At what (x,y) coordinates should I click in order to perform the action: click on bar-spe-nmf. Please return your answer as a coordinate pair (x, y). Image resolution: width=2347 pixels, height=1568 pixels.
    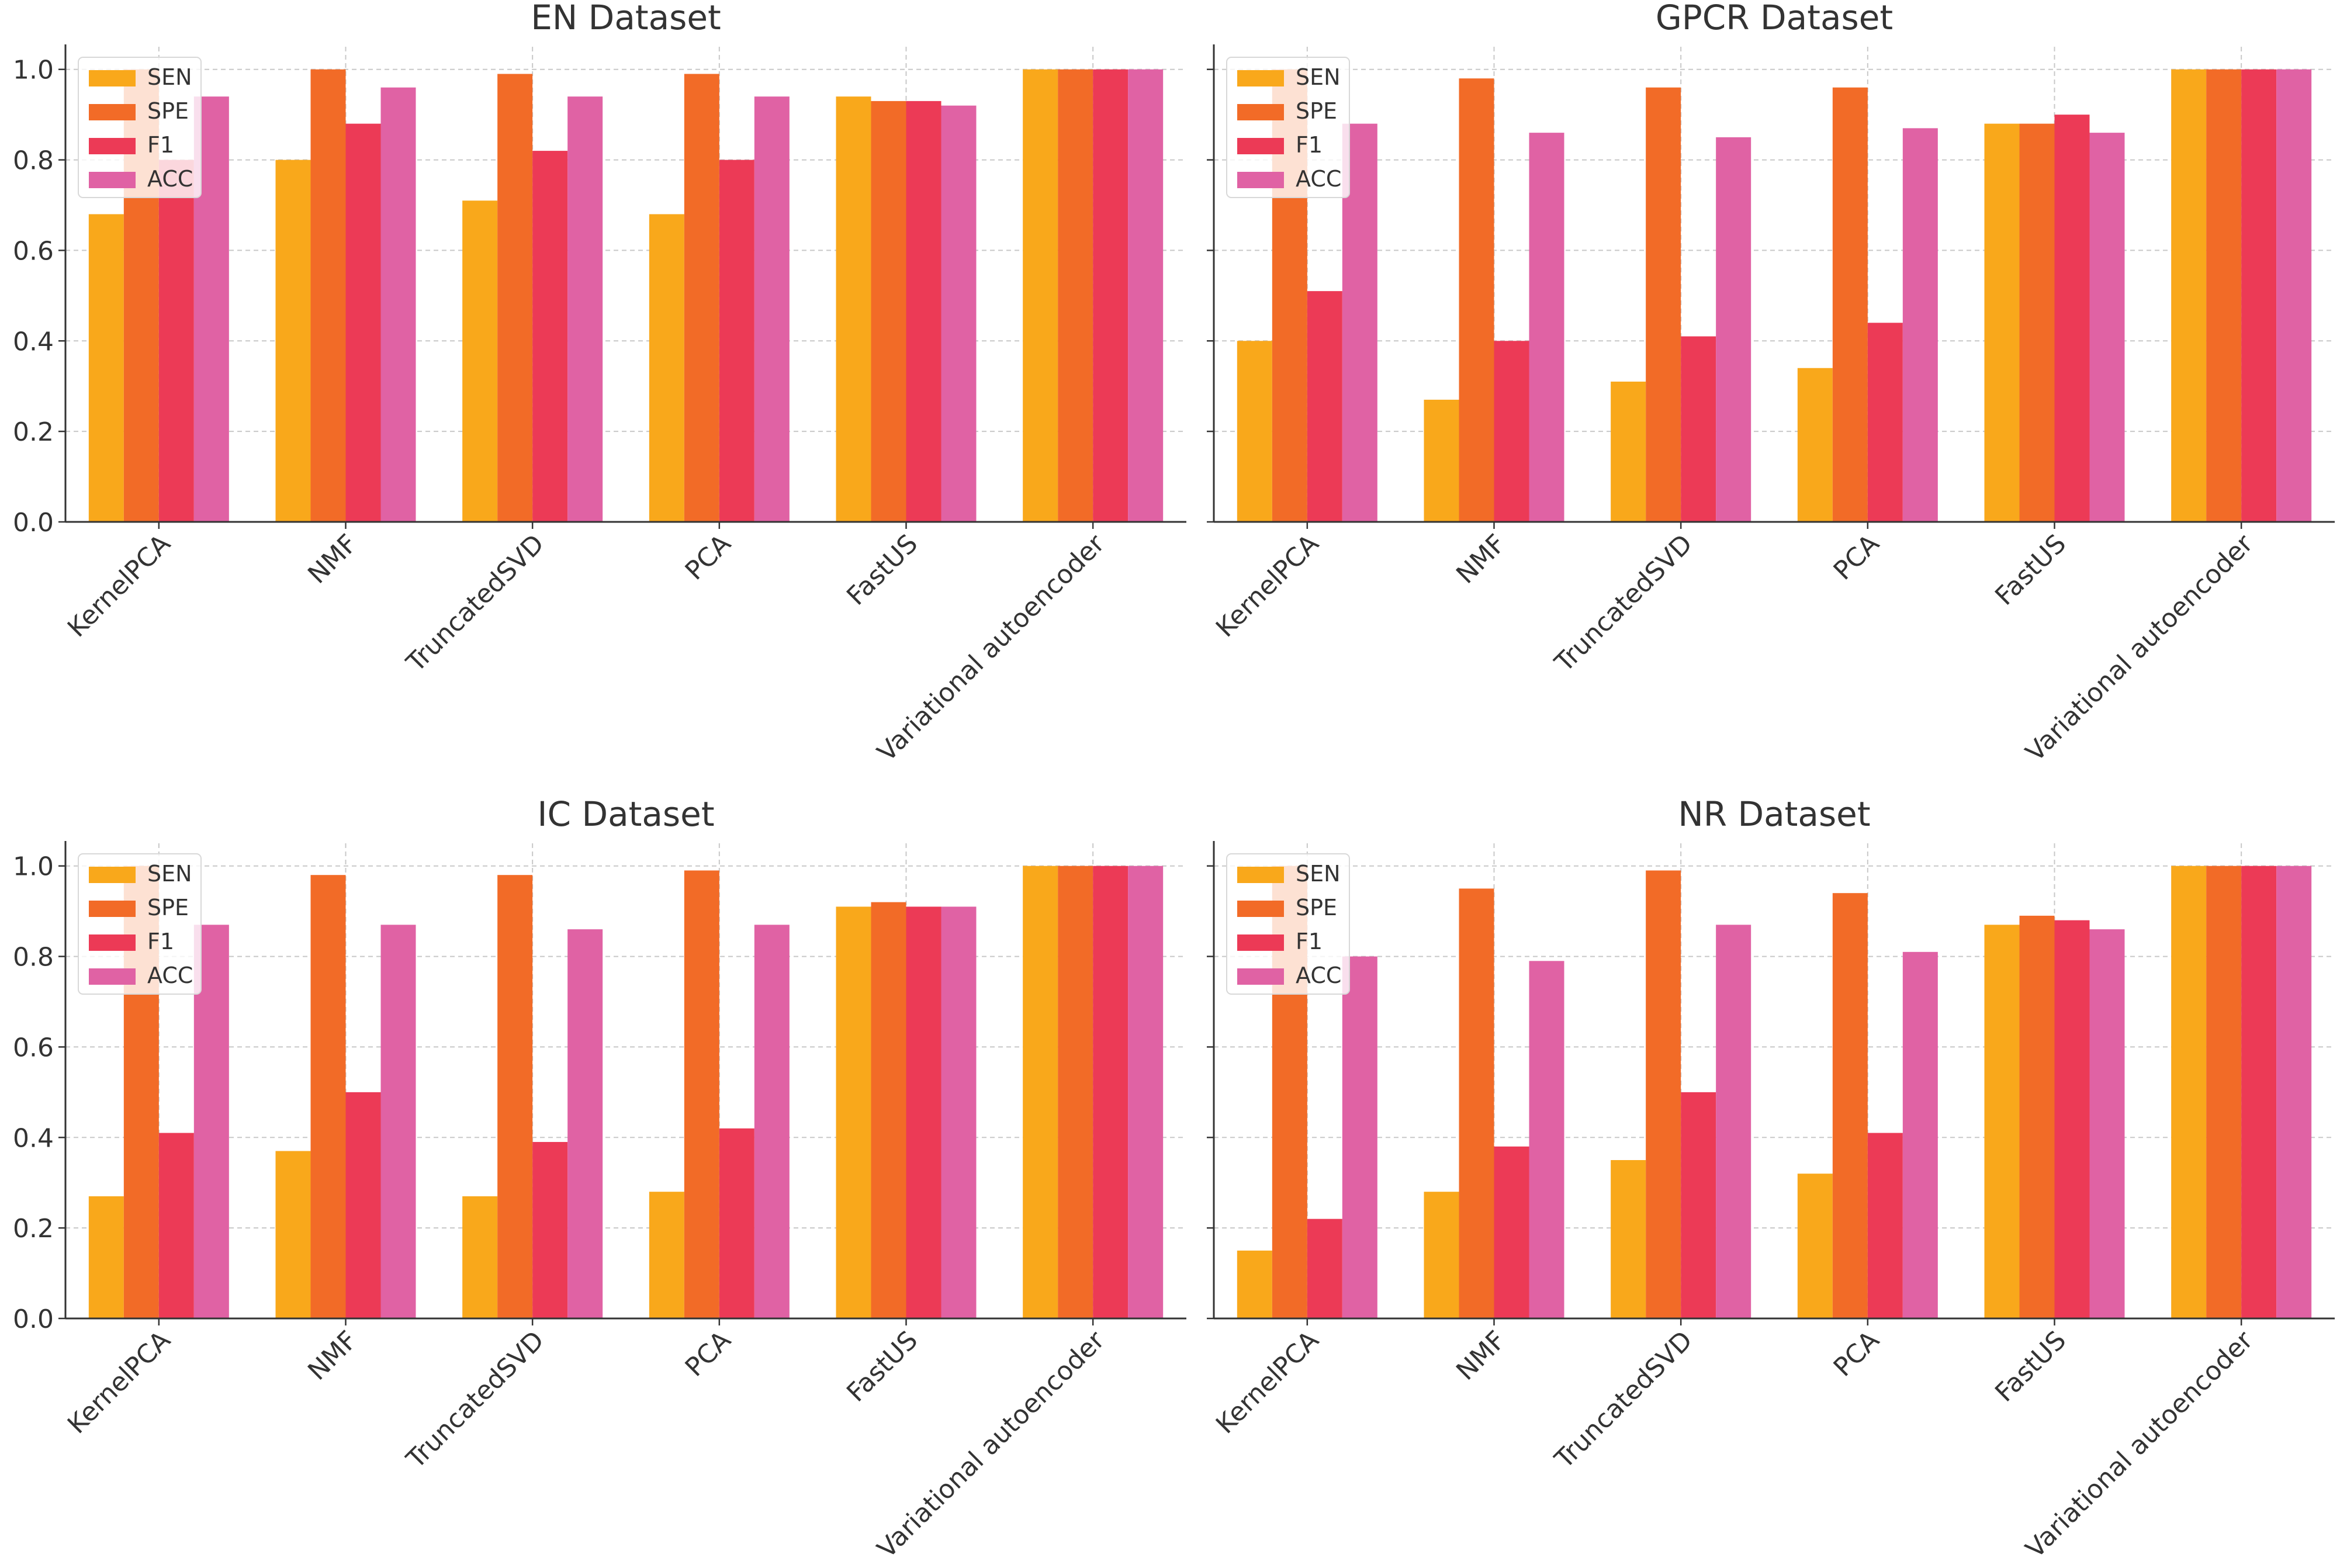
    Looking at the image, I should click on (328, 295).